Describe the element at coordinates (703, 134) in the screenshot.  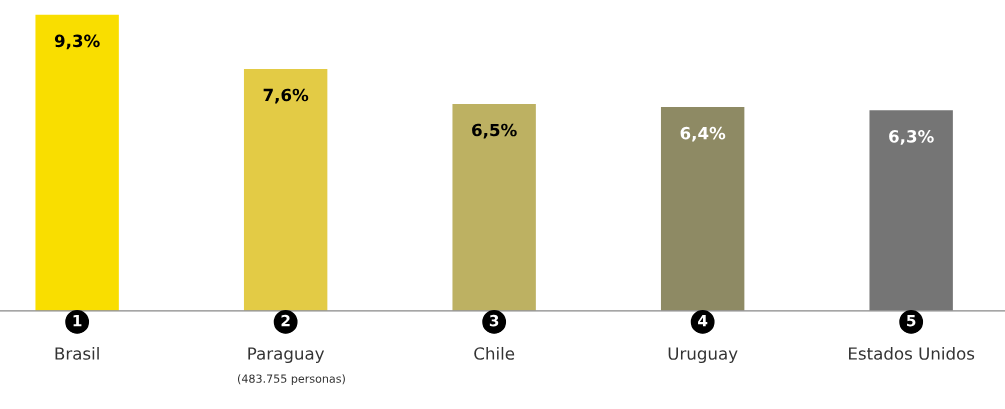
I see `data-label: 6,4%` at that location.